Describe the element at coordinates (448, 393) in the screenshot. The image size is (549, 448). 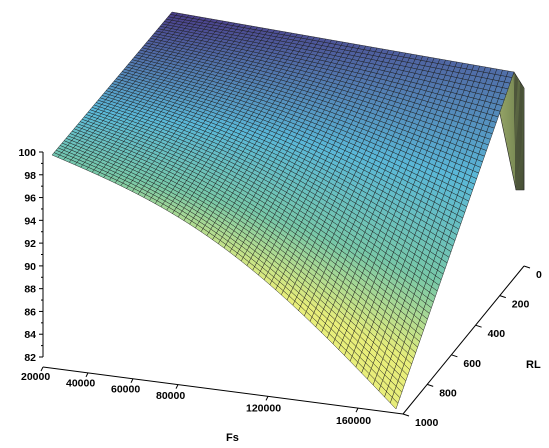
I see `y-tick-label: 800` at that location.